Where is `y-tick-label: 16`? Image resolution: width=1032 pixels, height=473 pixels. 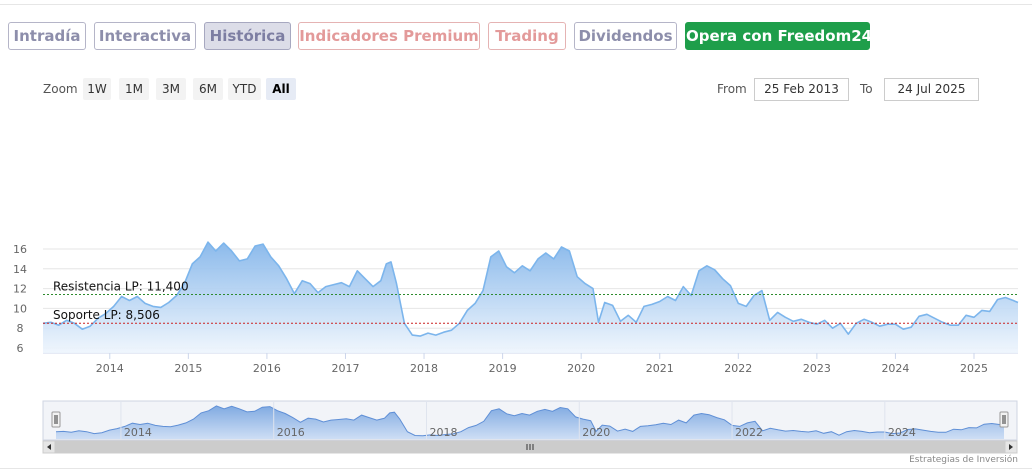 y-tick-label: 16 is located at coordinates (20, 249).